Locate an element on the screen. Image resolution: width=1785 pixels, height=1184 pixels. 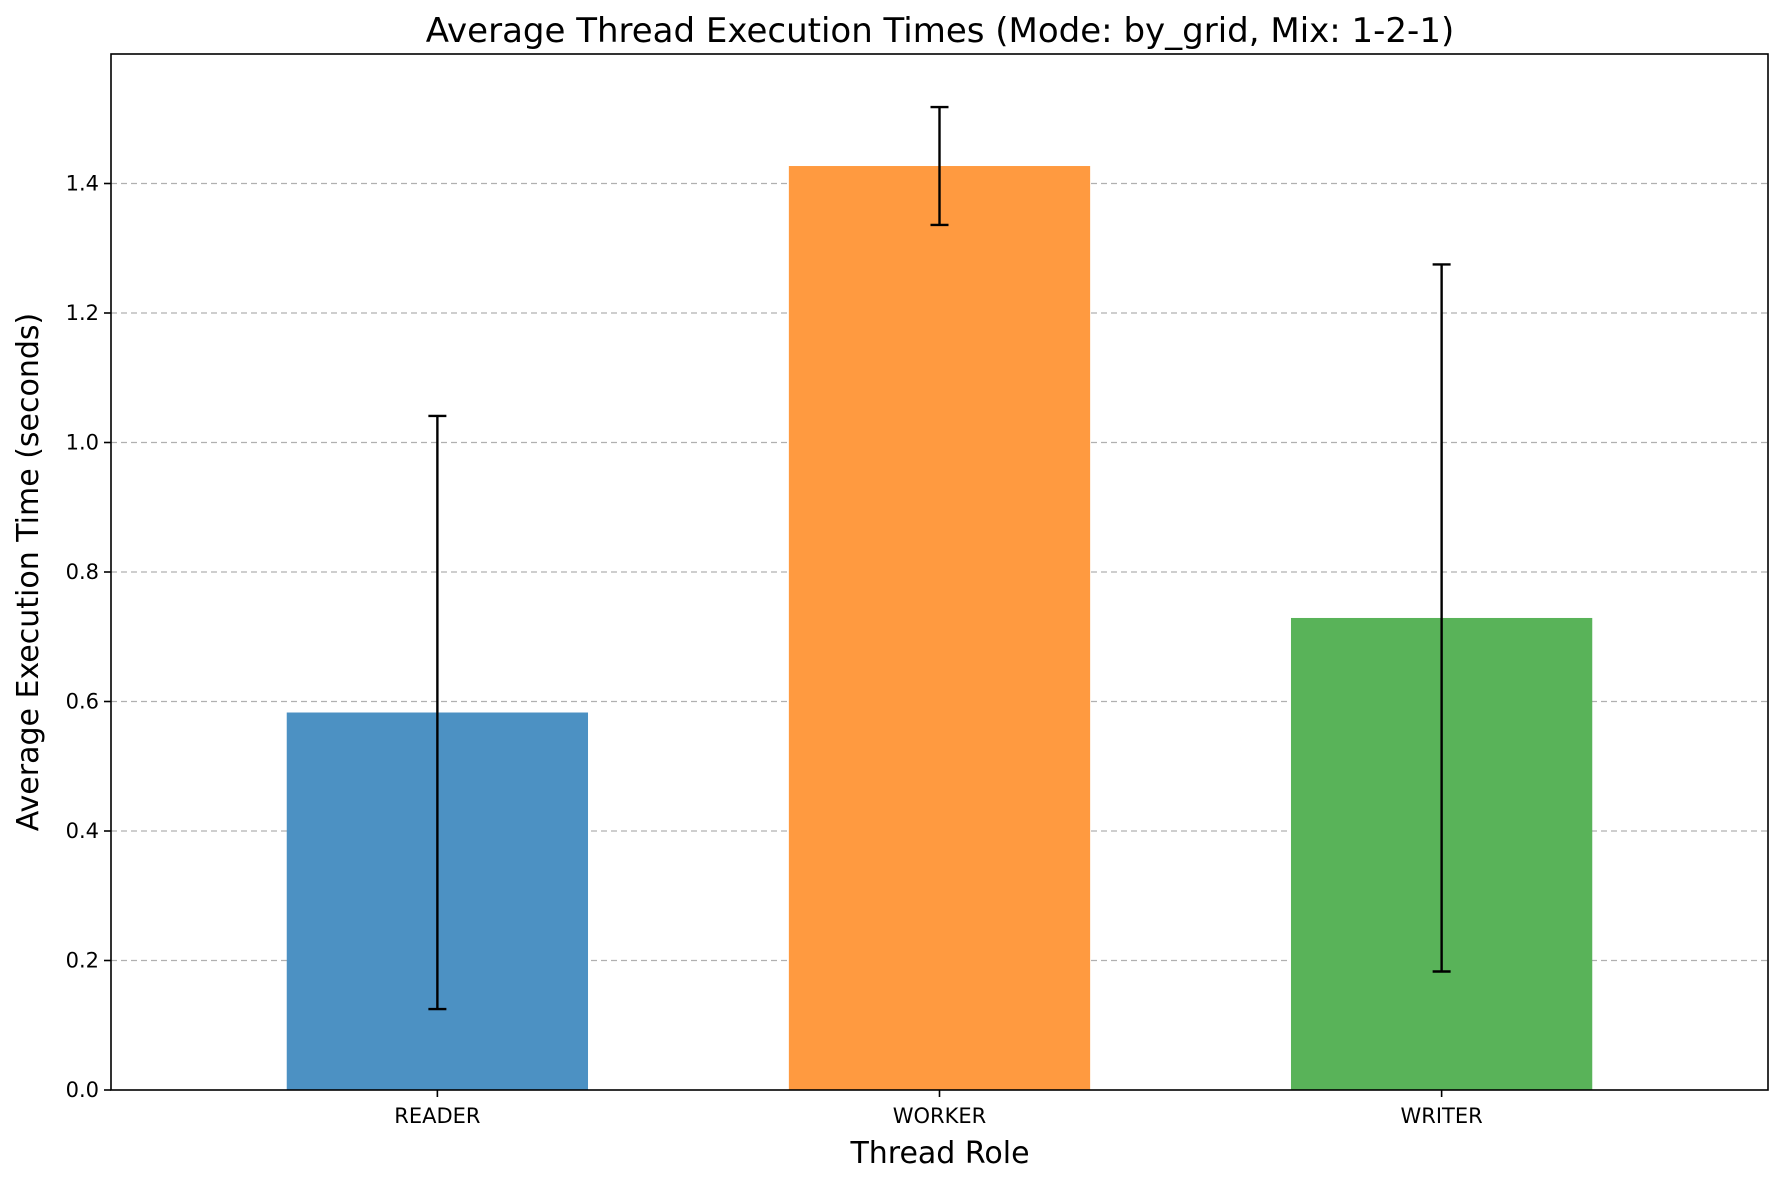
bar-worker is located at coordinates (939, 628).